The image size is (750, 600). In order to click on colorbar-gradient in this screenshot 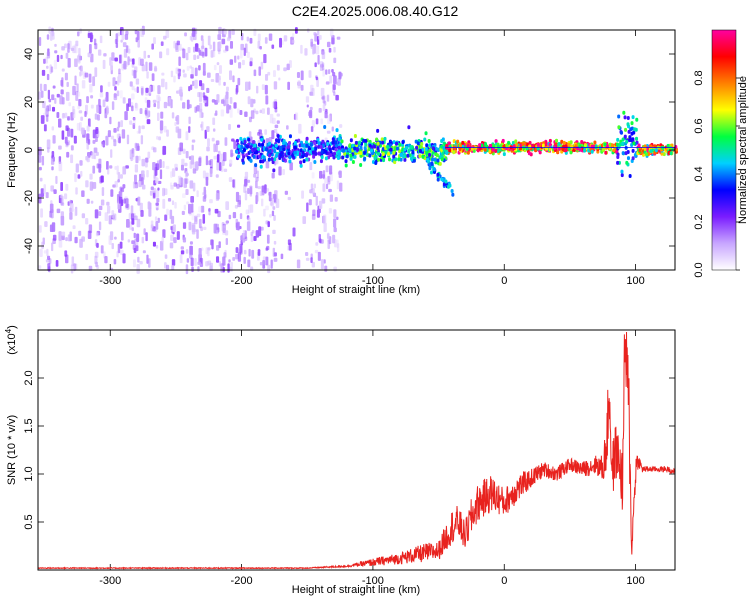, I will do `click(724, 150)`.